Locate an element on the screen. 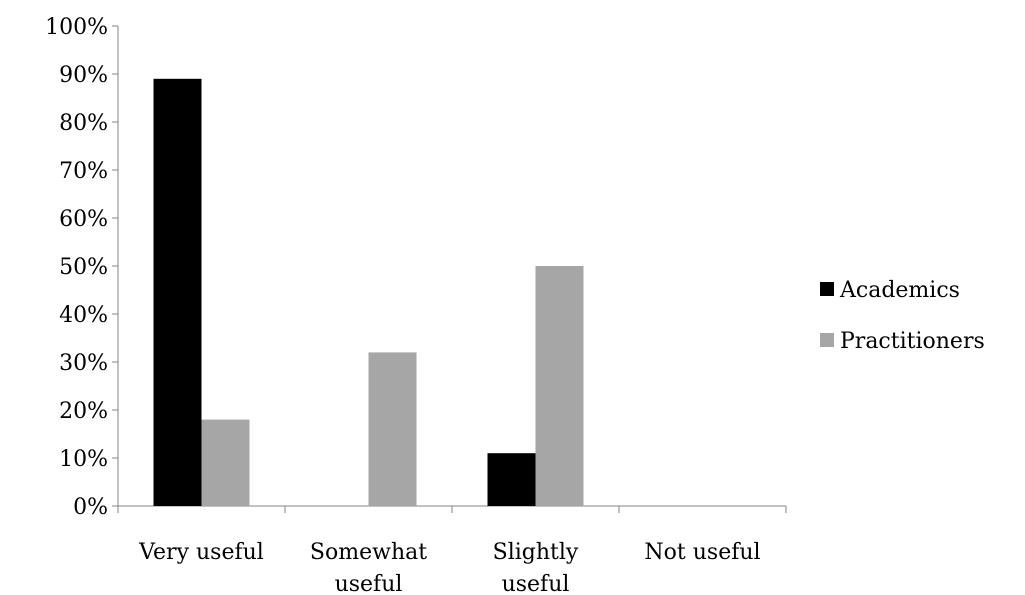 This screenshot has height=595, width=1025. legend: Academics Practitioners is located at coordinates (902, 316).